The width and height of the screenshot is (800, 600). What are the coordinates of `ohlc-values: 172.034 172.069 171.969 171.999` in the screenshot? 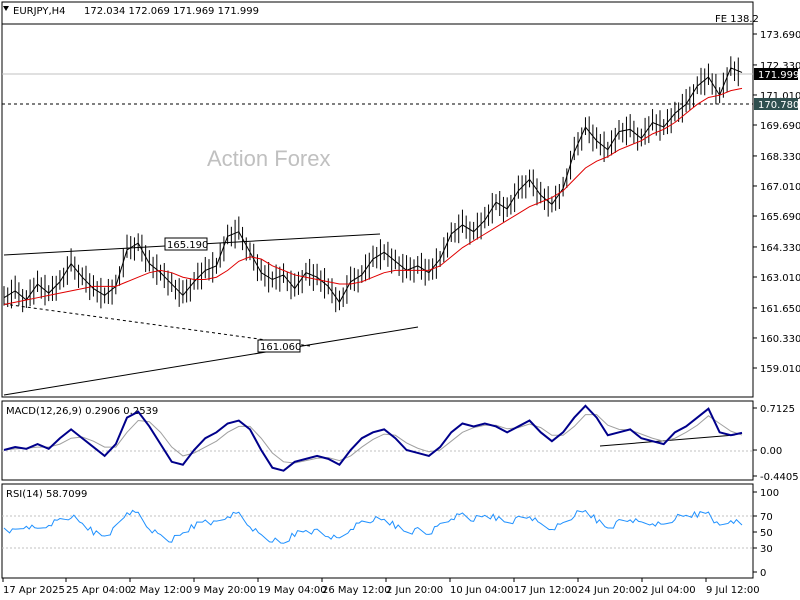 It's located at (171, 11).